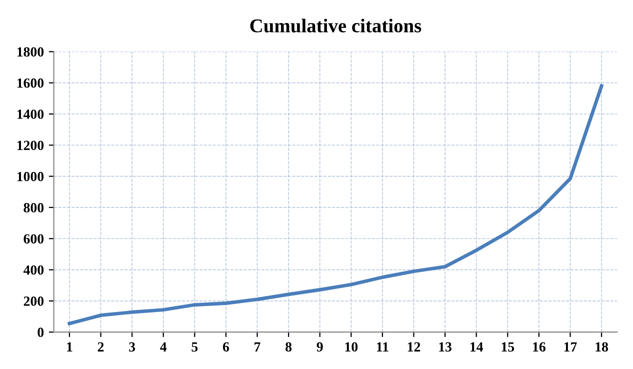 The width and height of the screenshot is (633, 369). What do you see at coordinates (30, 83) in the screenshot?
I see `y-tick-label: 1600` at bounding box center [30, 83].